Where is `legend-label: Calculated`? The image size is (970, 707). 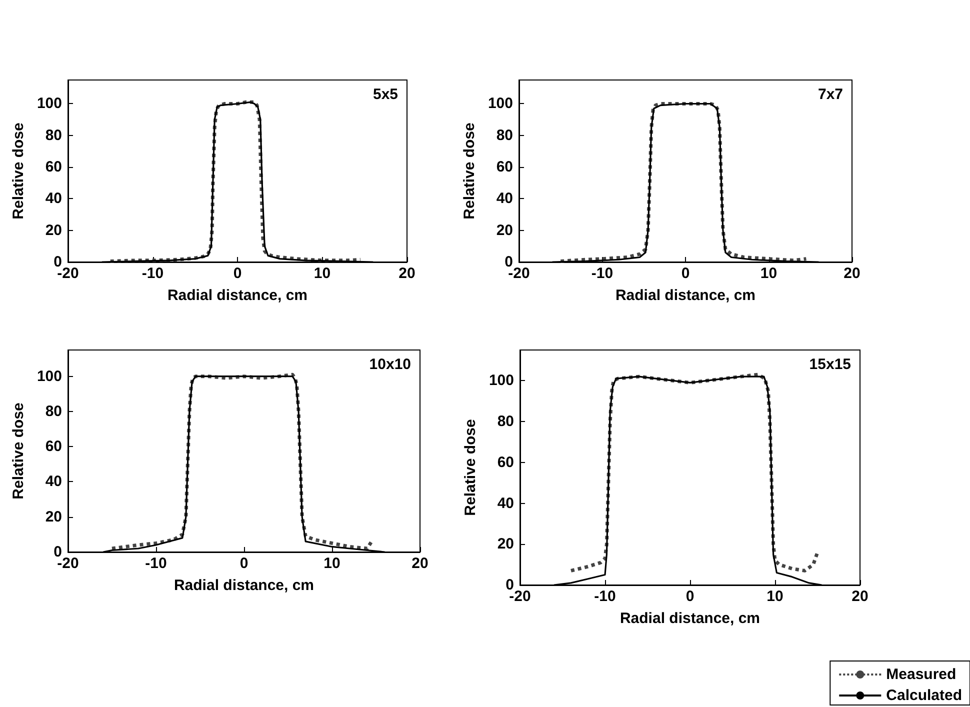 legend-label: Calculated is located at coordinates (924, 695).